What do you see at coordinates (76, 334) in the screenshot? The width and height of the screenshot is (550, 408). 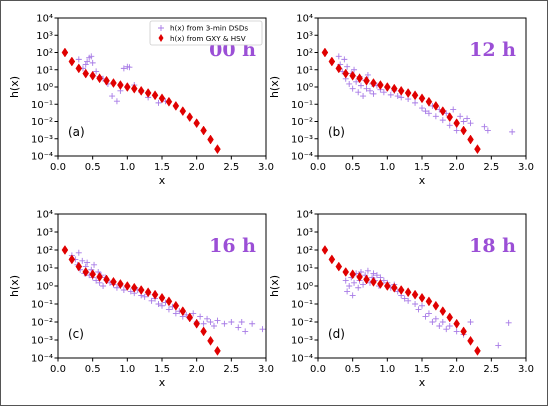 I see `panel-label: (c)` at bounding box center [76, 334].